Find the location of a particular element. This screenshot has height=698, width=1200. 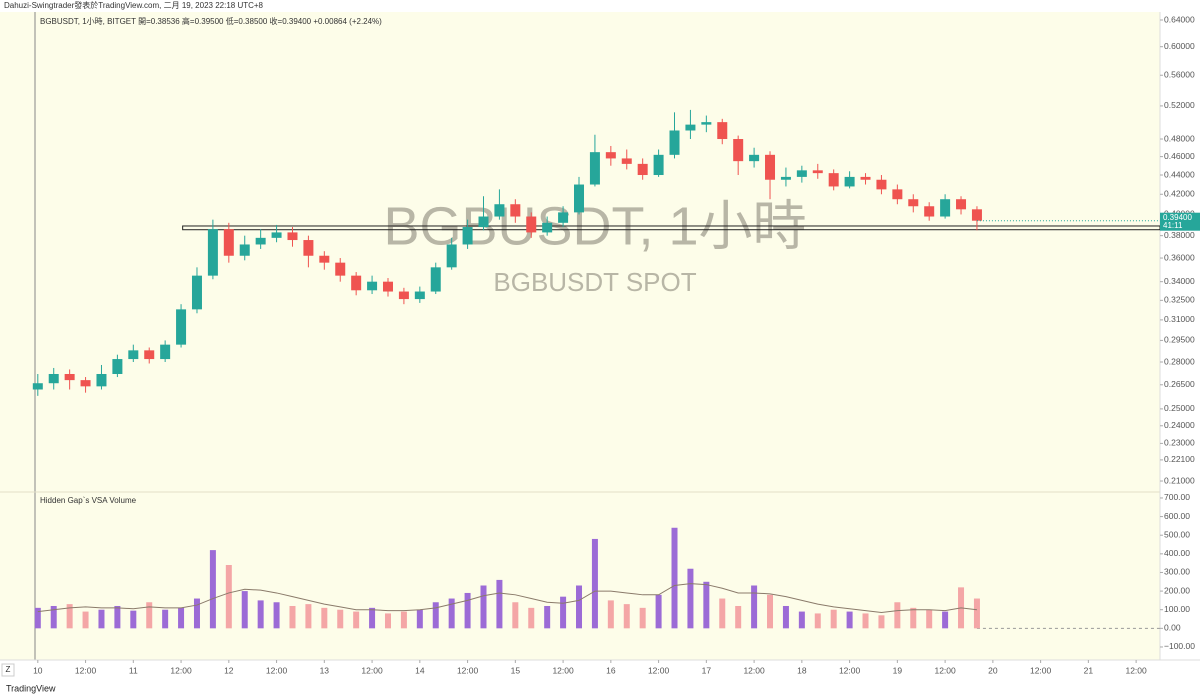

y-tick-label: 0.00 is located at coordinates (1172, 628).